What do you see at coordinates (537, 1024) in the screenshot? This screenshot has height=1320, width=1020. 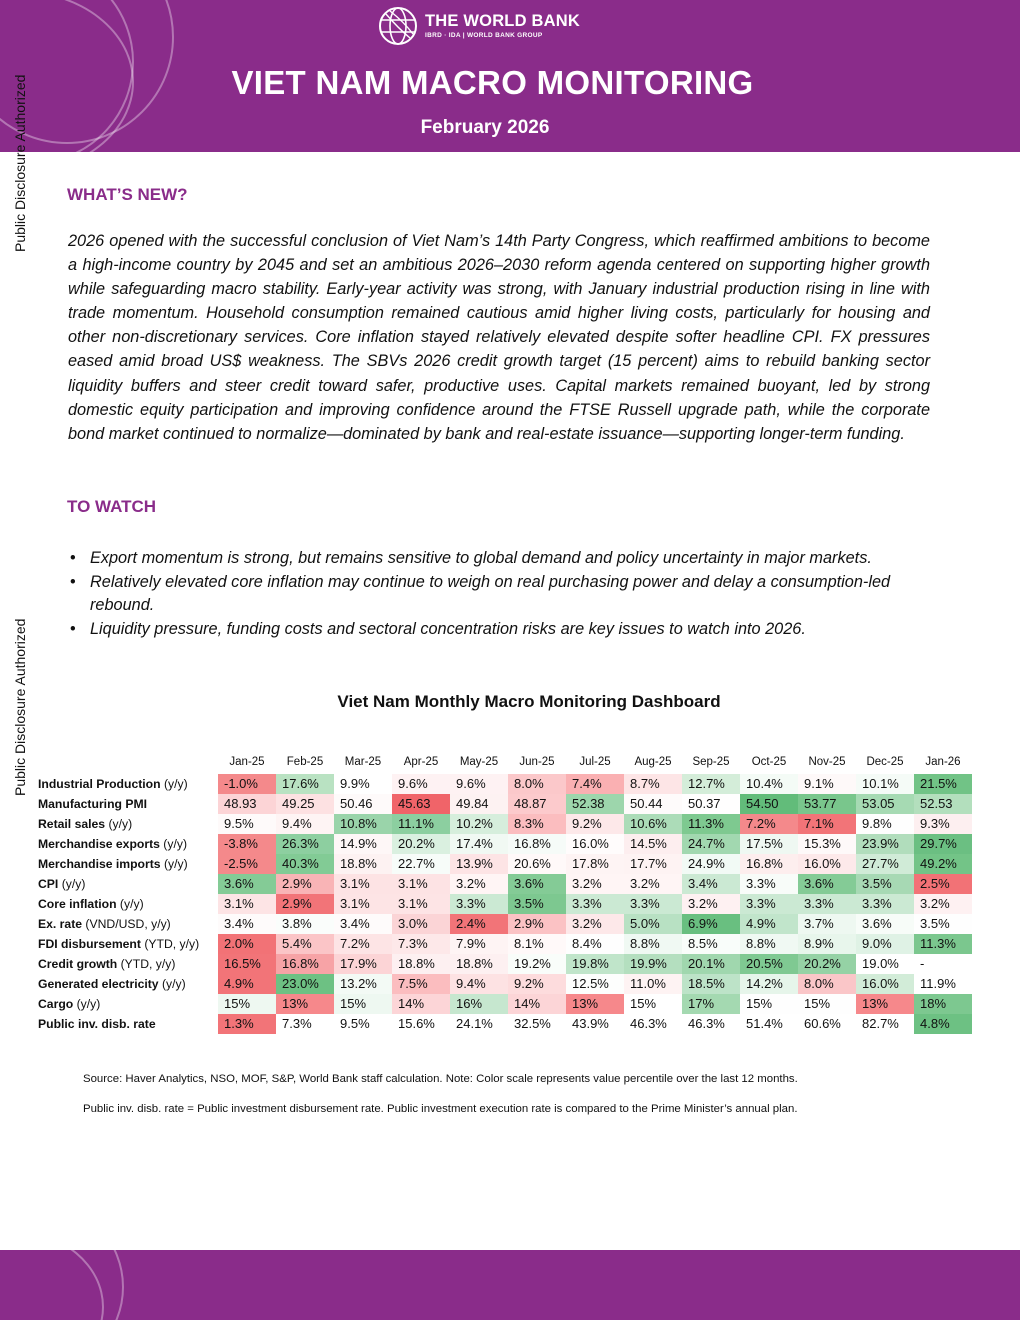 I see `table-cell: 32.5%` at bounding box center [537, 1024].